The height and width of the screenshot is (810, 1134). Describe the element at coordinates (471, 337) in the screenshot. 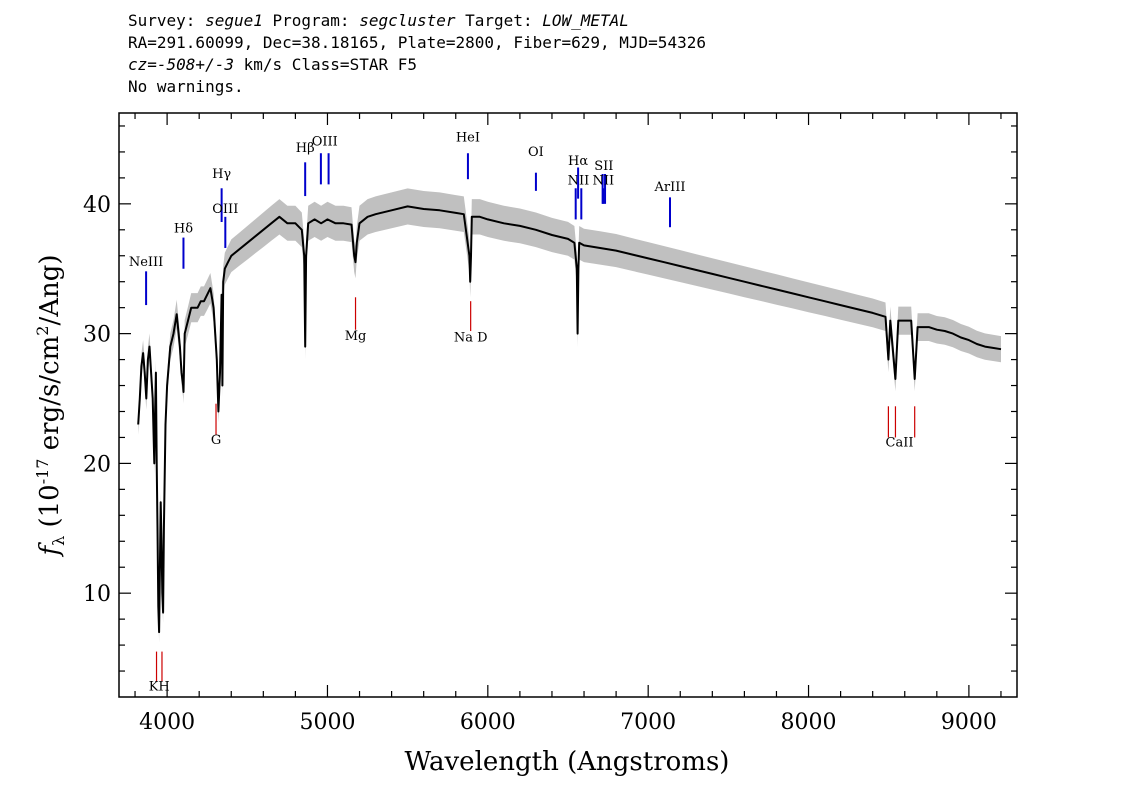

I see `absorption-line-label: Na D` at that location.